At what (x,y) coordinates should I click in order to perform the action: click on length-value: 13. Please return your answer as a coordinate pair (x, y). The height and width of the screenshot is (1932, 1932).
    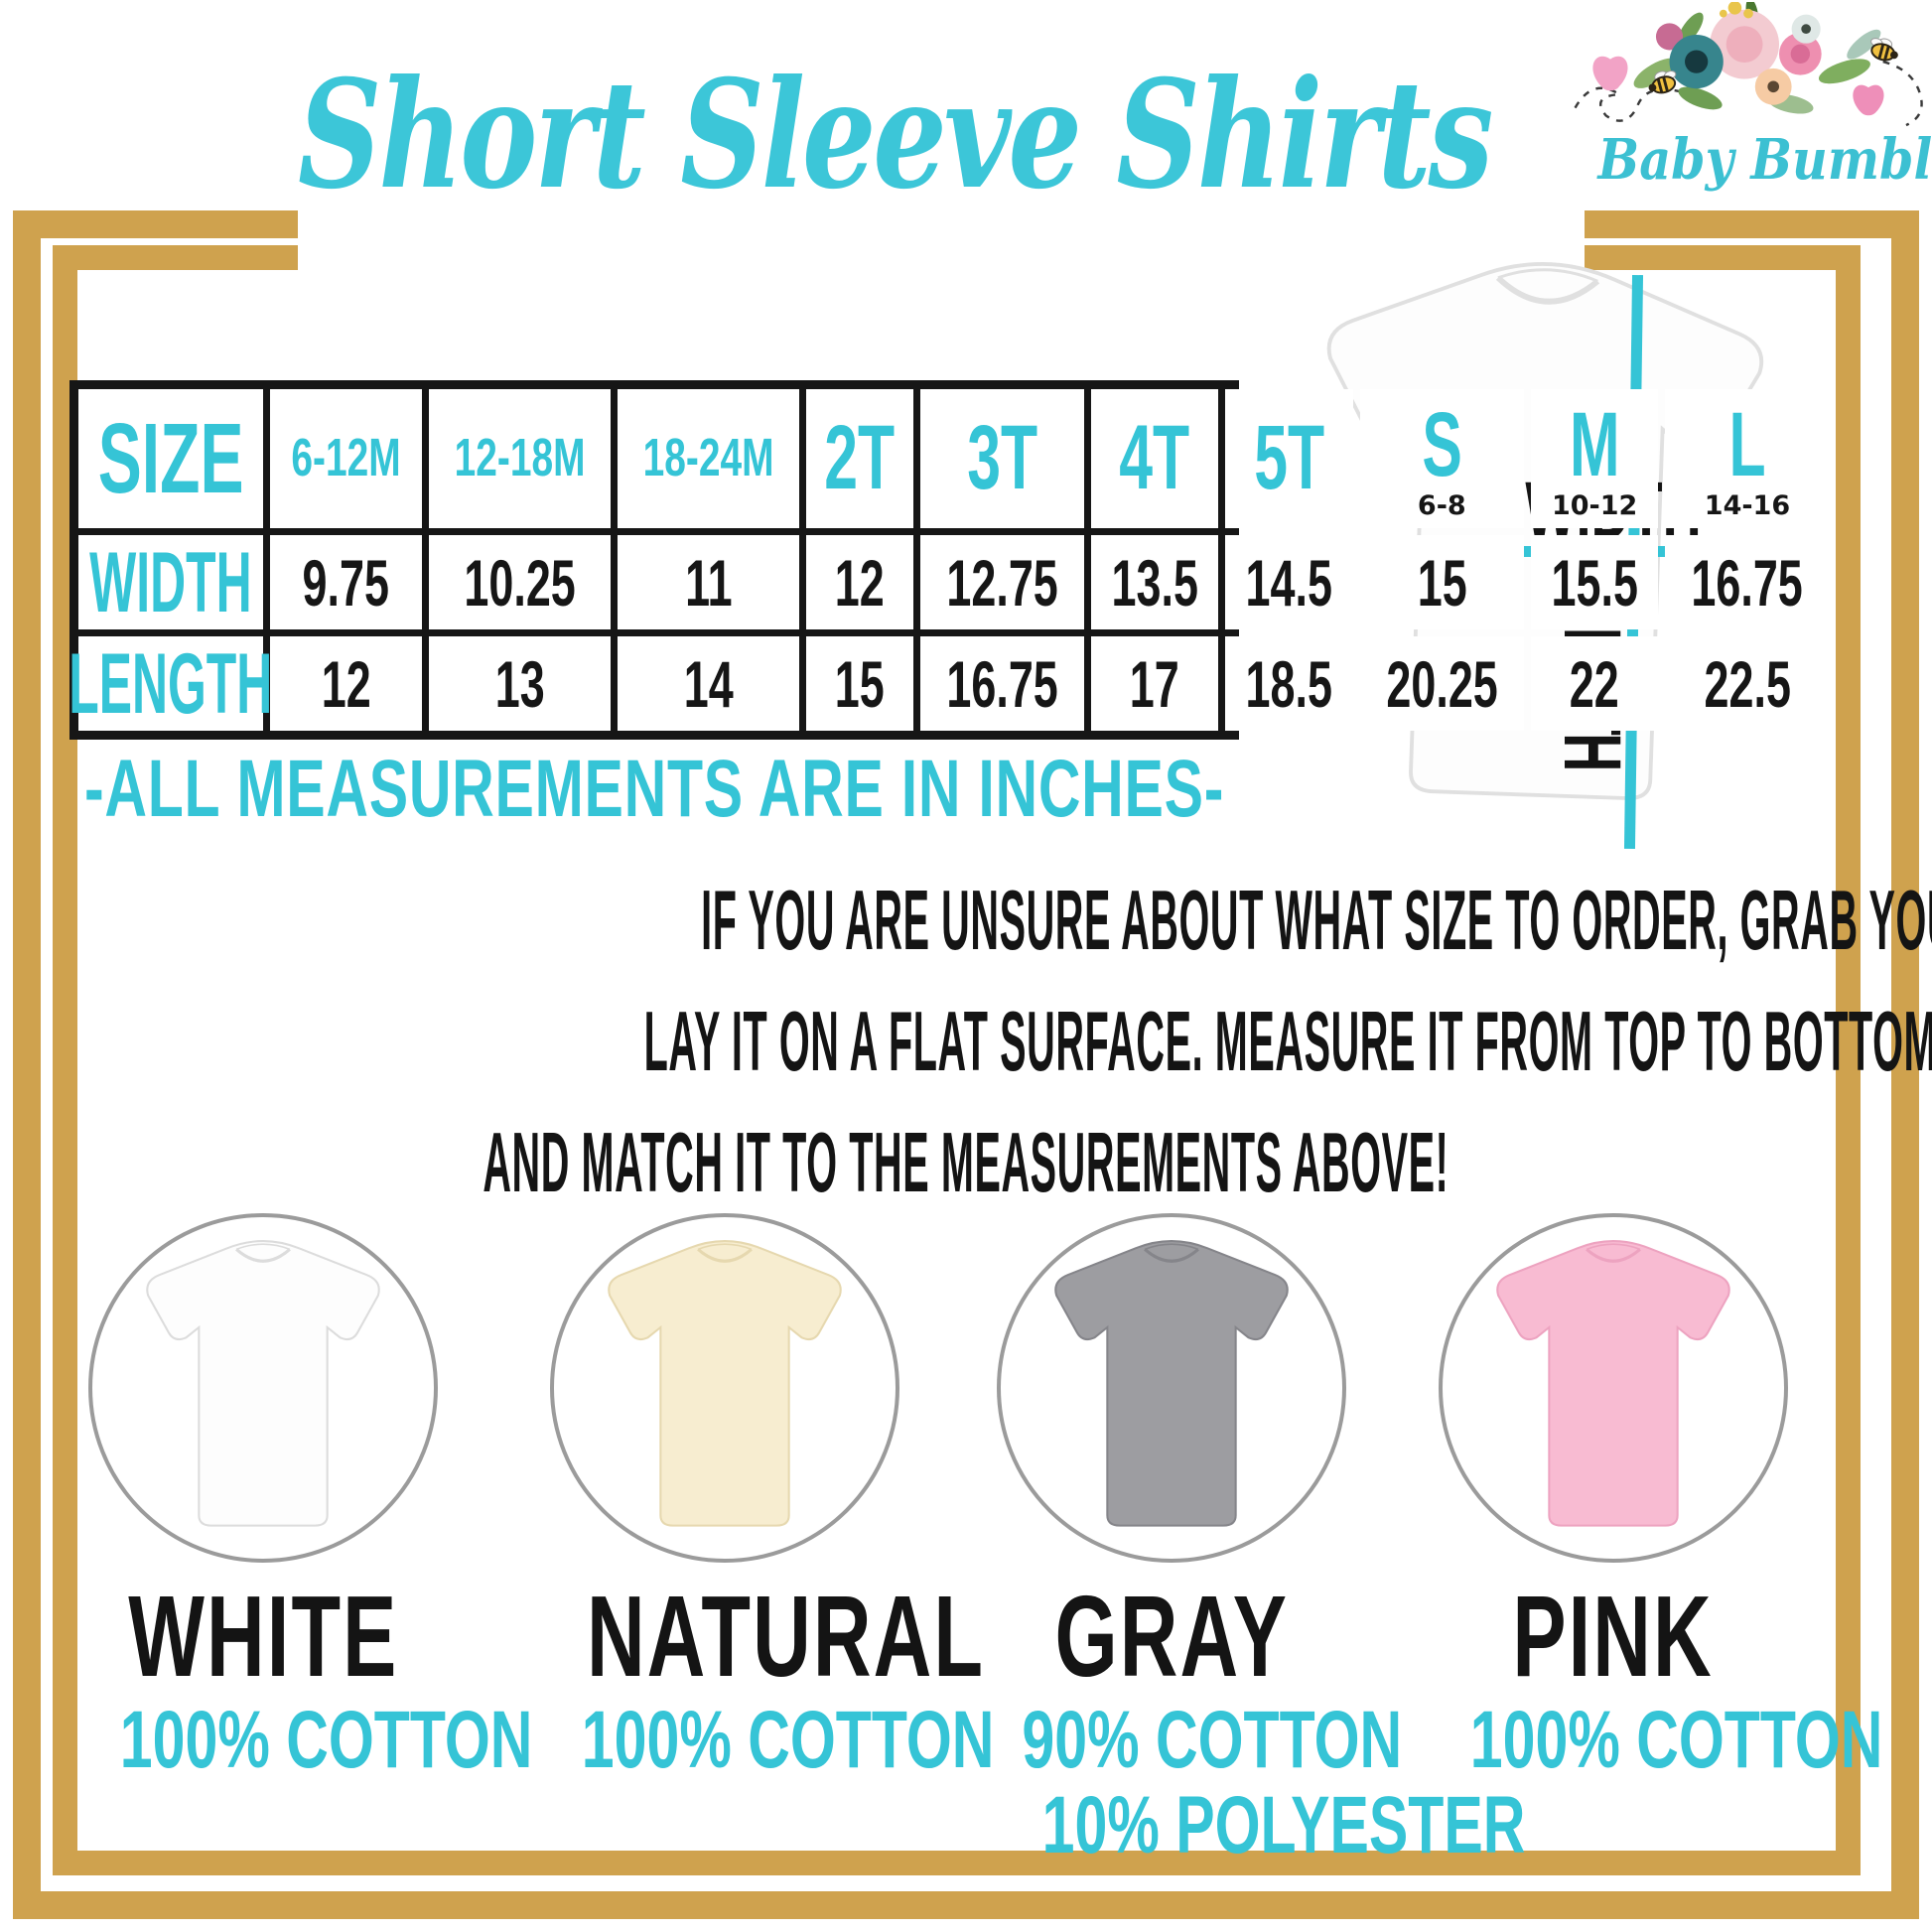
    Looking at the image, I should click on (520, 683).